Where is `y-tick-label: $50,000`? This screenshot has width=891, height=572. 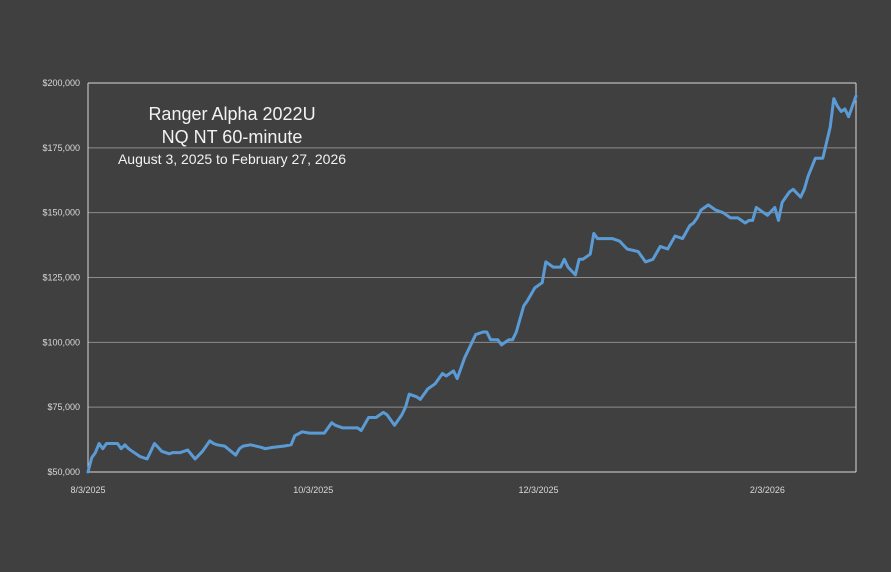 y-tick-label: $50,000 is located at coordinates (63, 472).